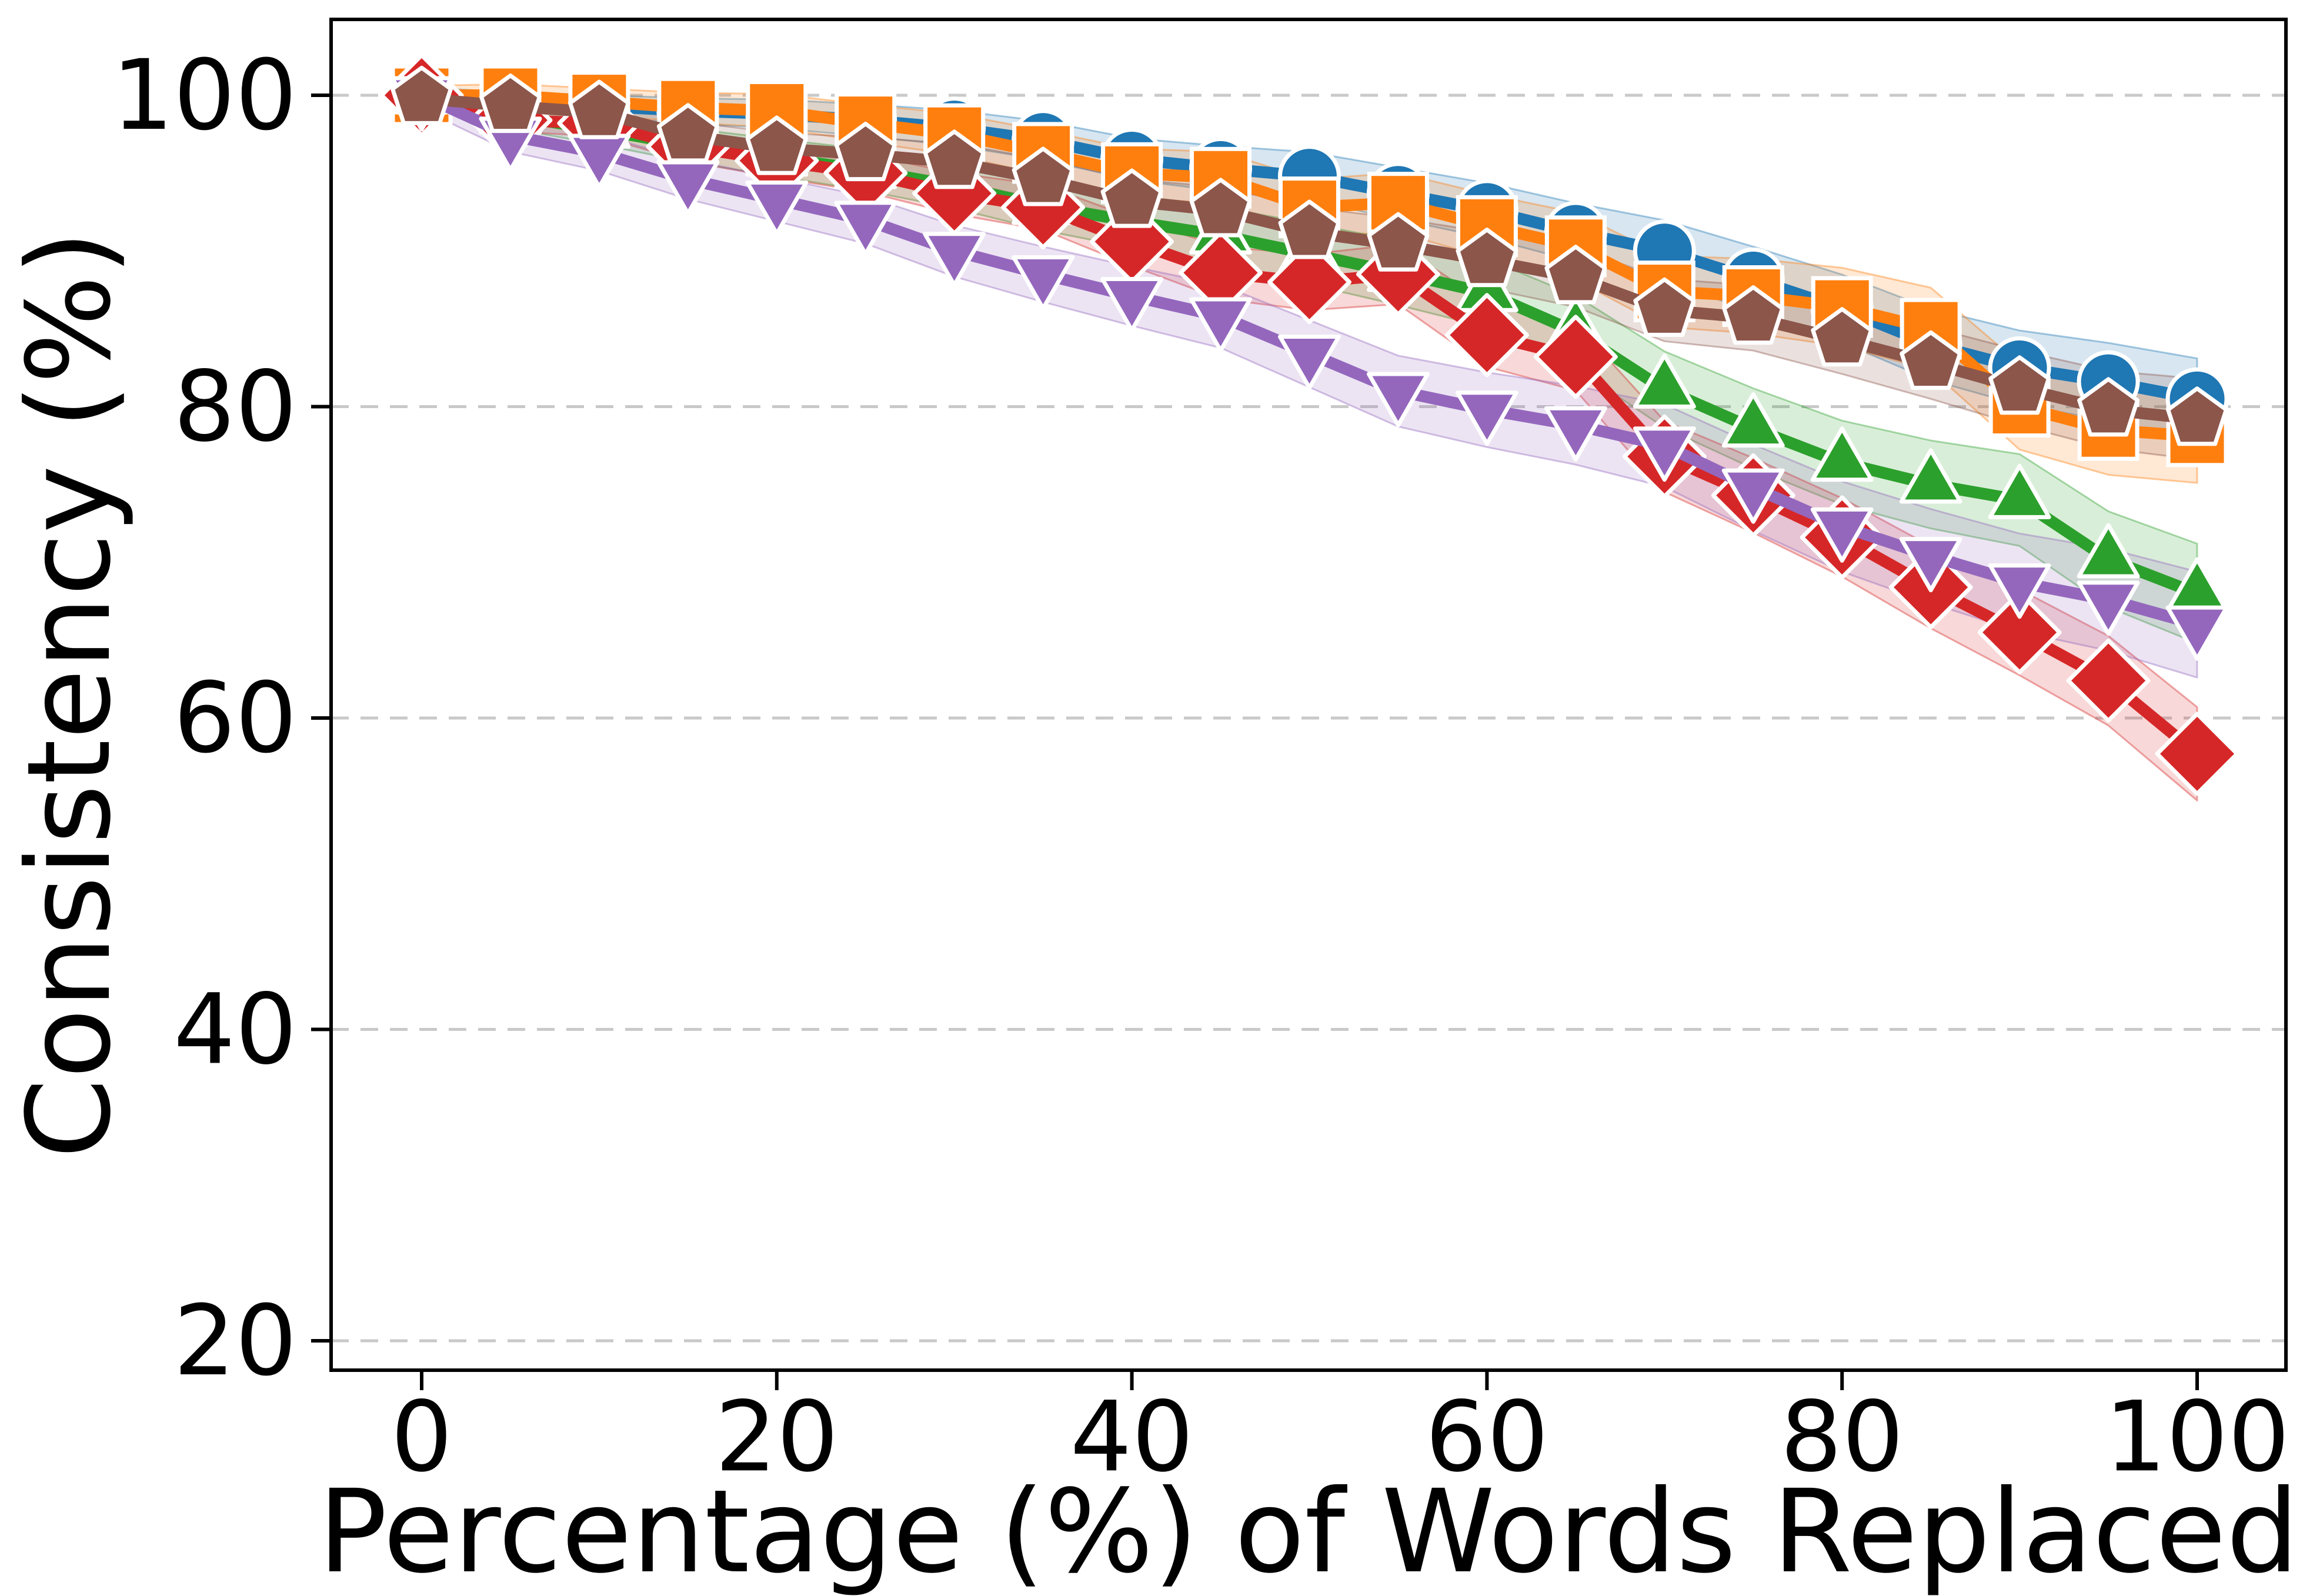  I want to click on x-tick-label: 20, so click(777, 1437).